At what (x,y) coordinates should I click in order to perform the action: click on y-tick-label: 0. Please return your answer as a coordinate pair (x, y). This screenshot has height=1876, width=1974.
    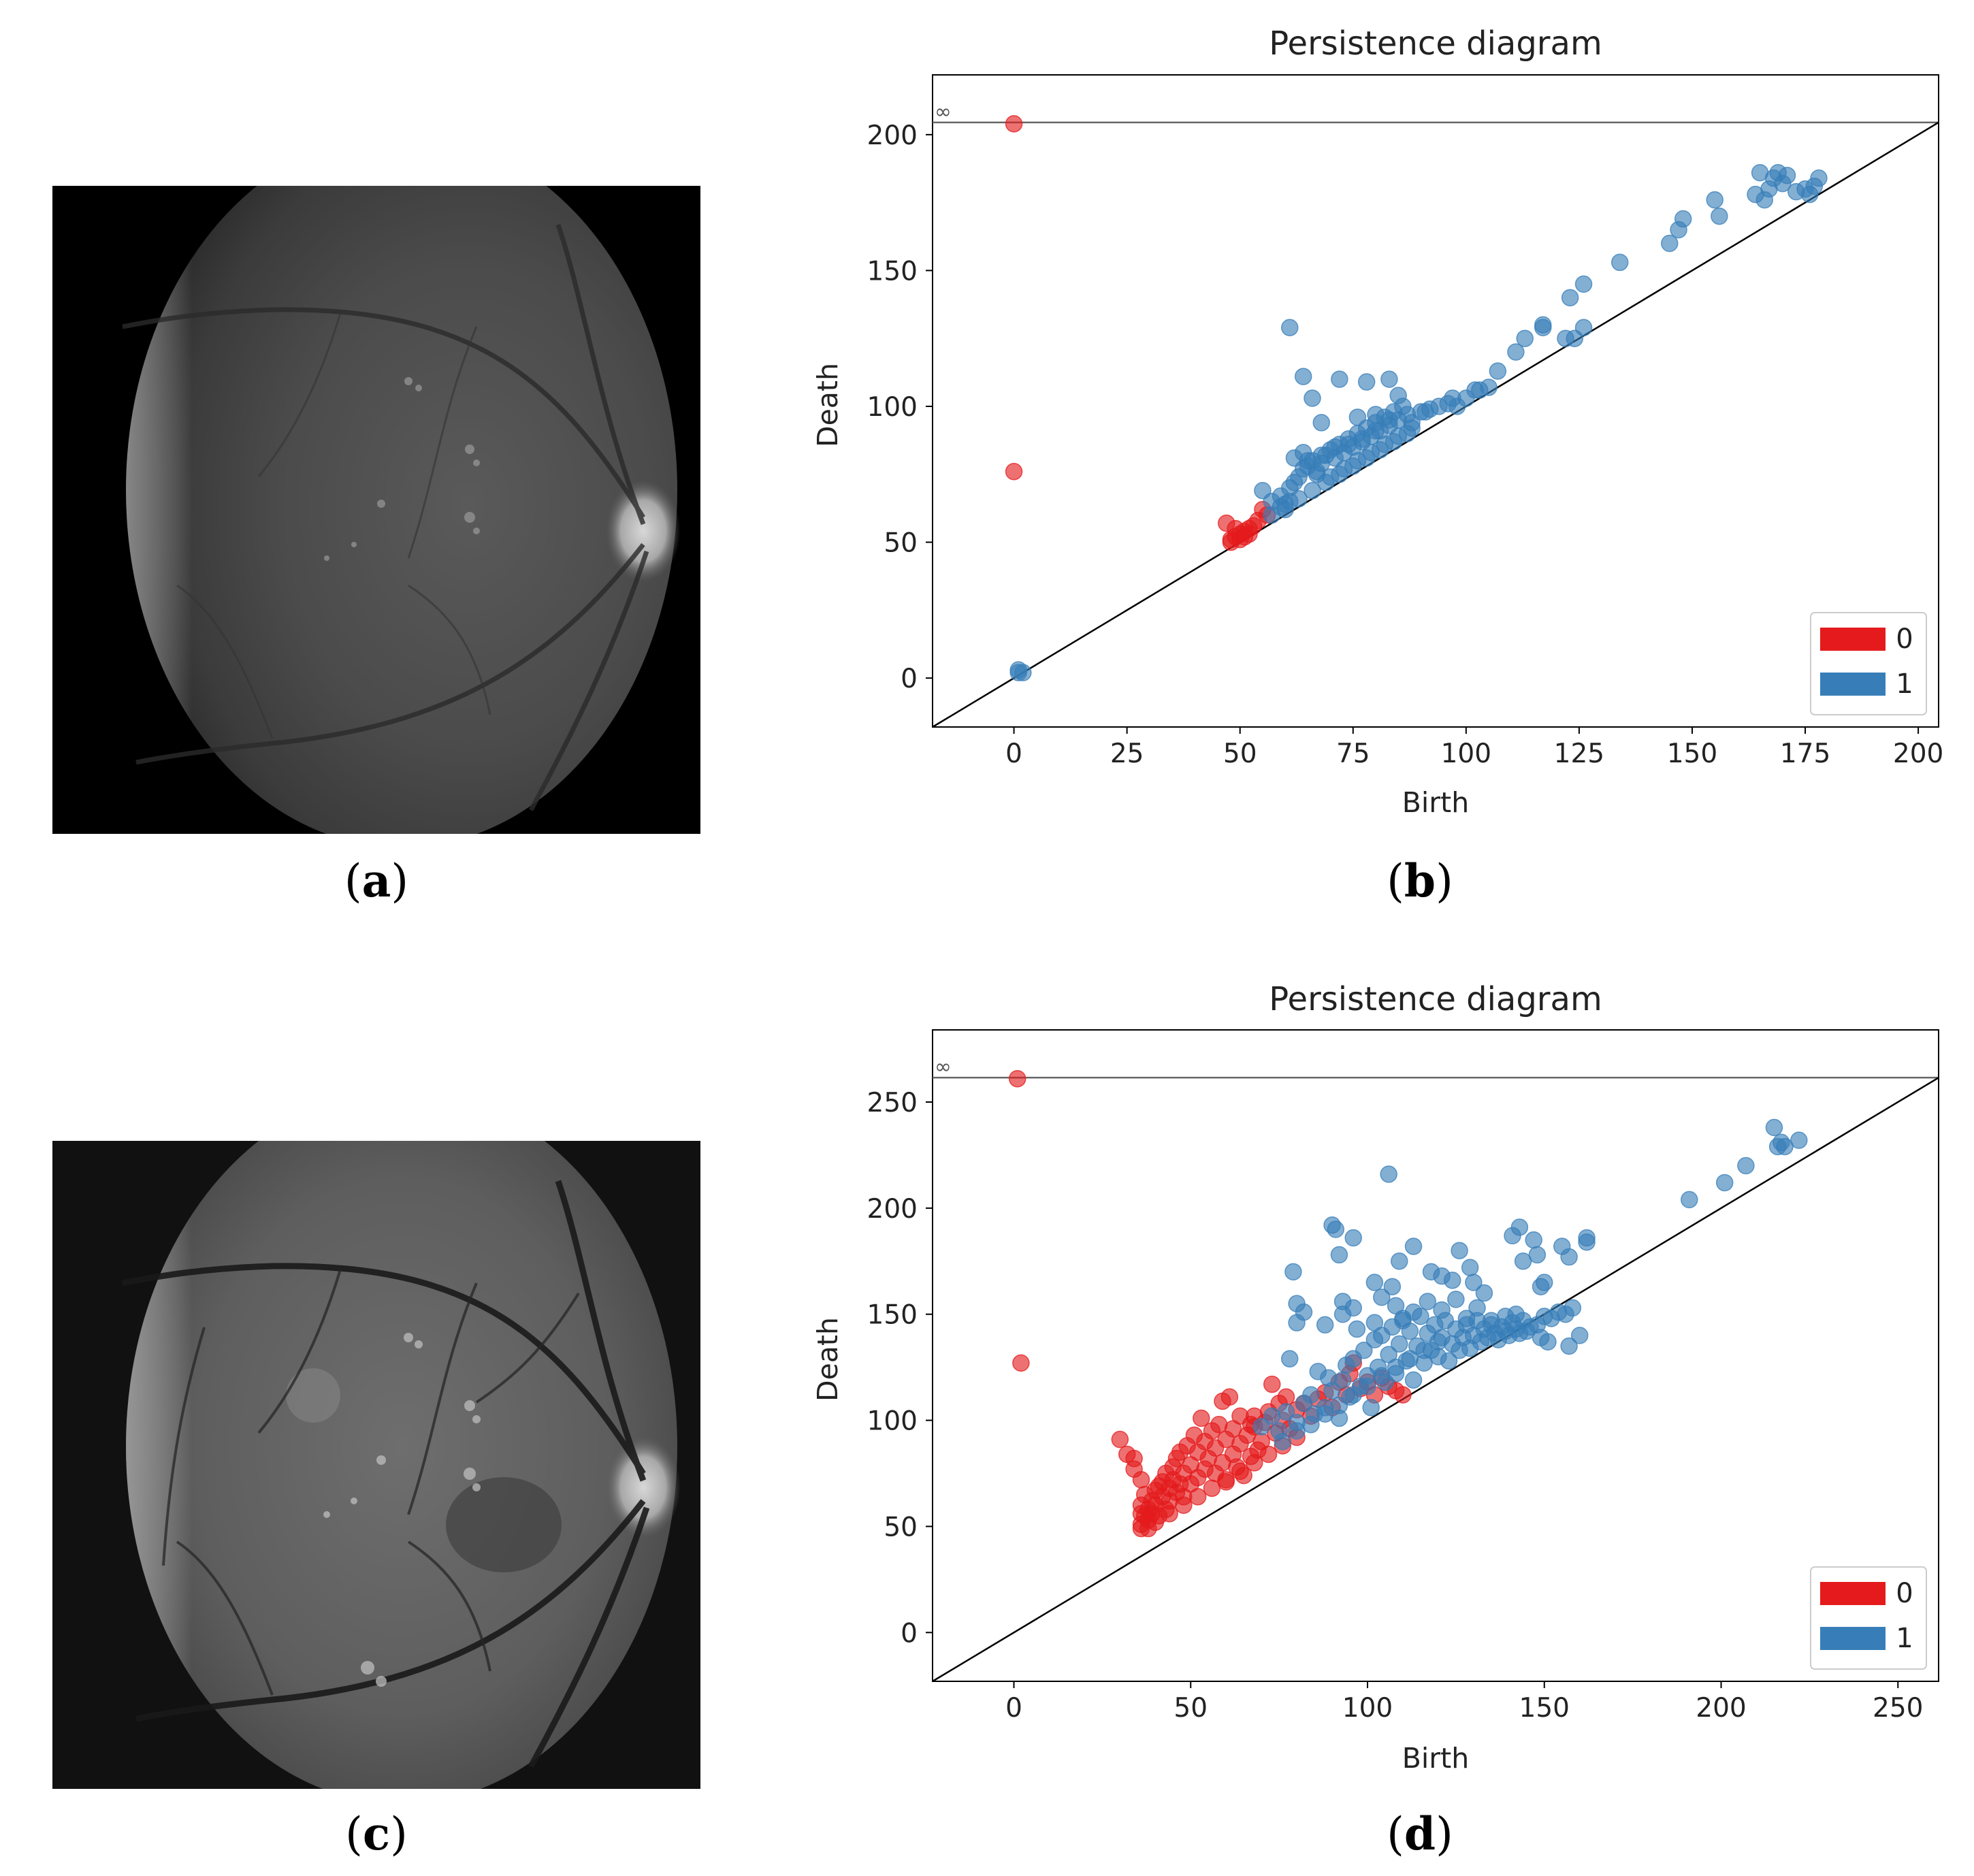
    Looking at the image, I should click on (909, 679).